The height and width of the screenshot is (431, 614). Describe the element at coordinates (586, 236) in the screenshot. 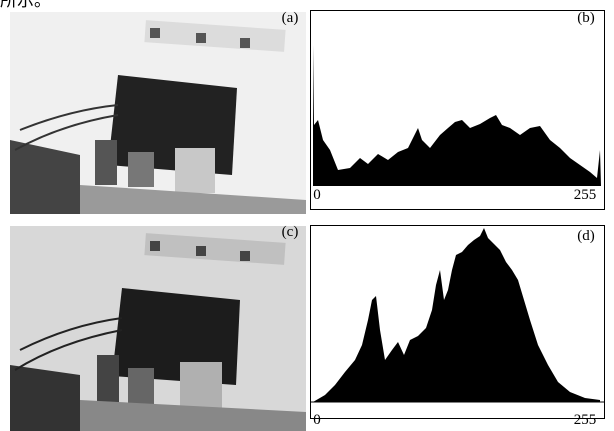

I see `panel-label: (d)` at that location.